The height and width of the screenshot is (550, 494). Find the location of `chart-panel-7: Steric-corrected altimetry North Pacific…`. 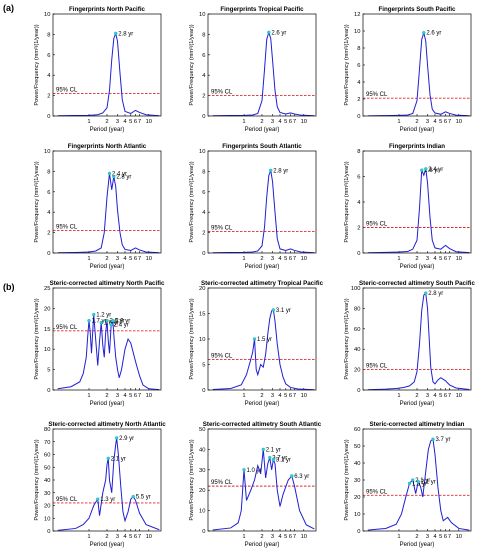

chart-panel-7: Steric-corrected altimetry North Pacific… is located at coordinates (99, 343).